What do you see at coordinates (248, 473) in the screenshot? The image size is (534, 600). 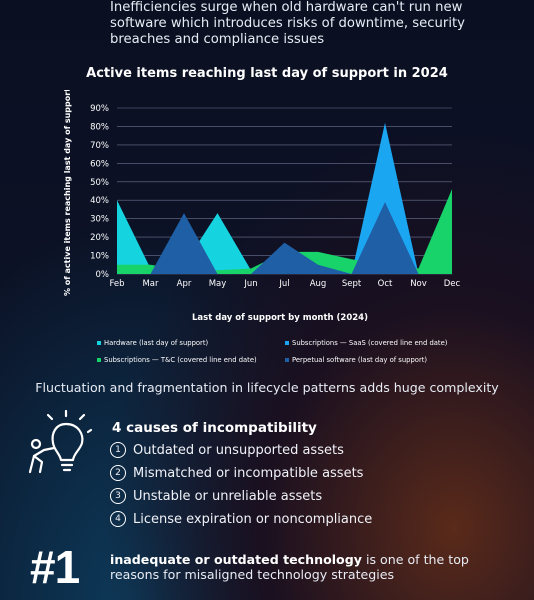 I see `cause-text: Mismatched or incompatible assets` at bounding box center [248, 473].